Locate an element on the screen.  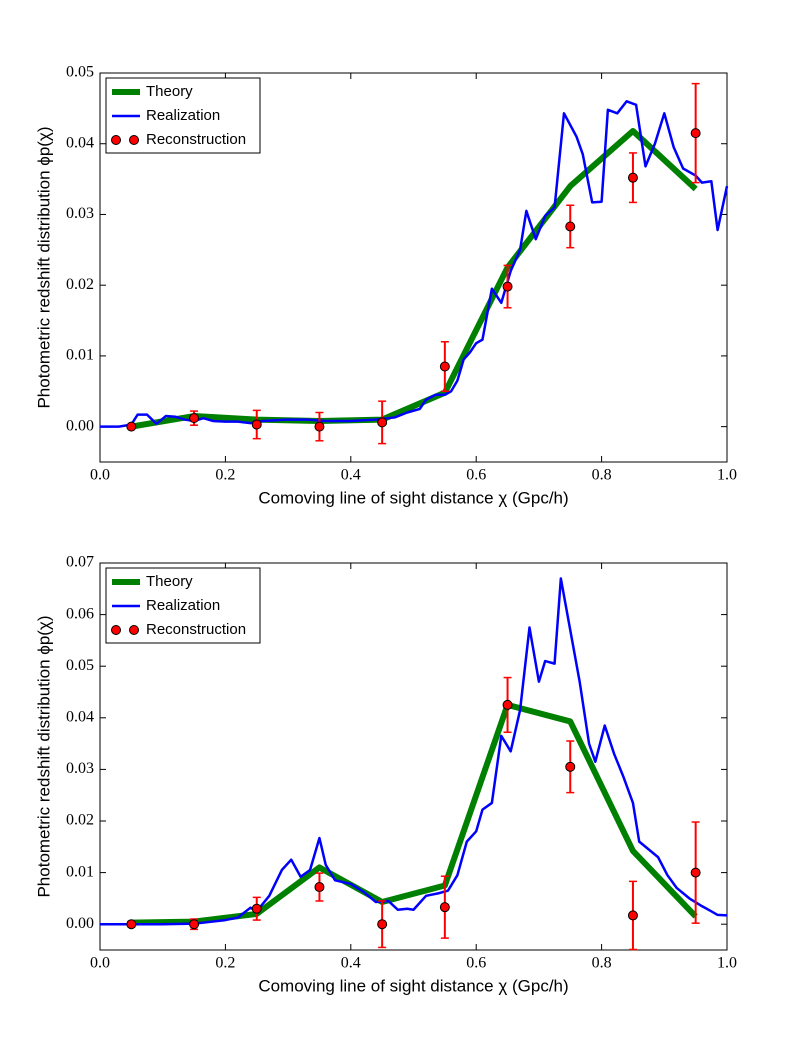
series-line is located at coordinates (414, 813).